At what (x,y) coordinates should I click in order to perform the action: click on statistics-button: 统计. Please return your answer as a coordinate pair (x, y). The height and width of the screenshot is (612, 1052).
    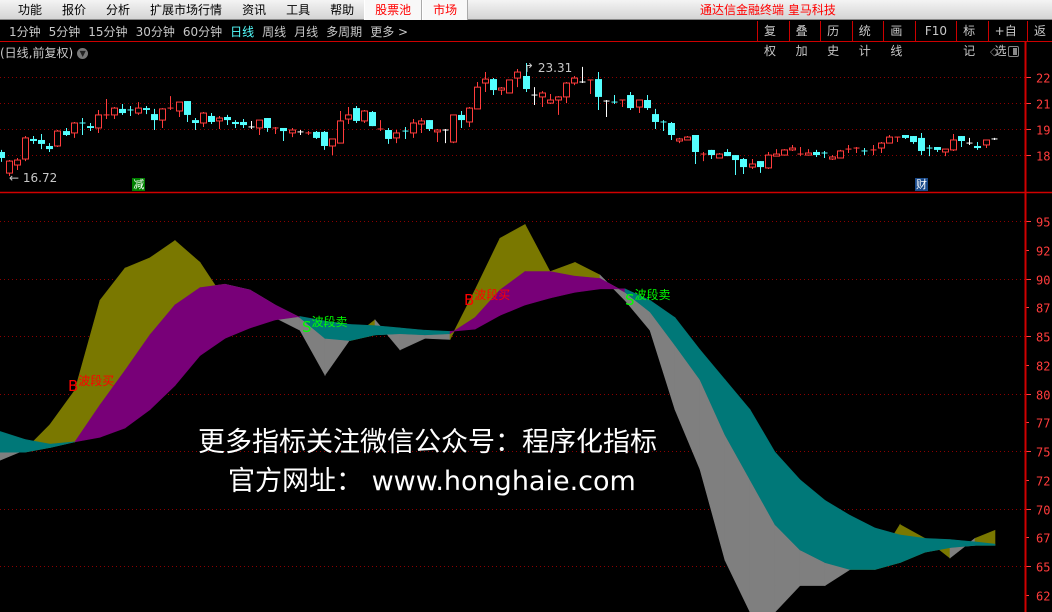
    Looking at the image, I should click on (867, 39).